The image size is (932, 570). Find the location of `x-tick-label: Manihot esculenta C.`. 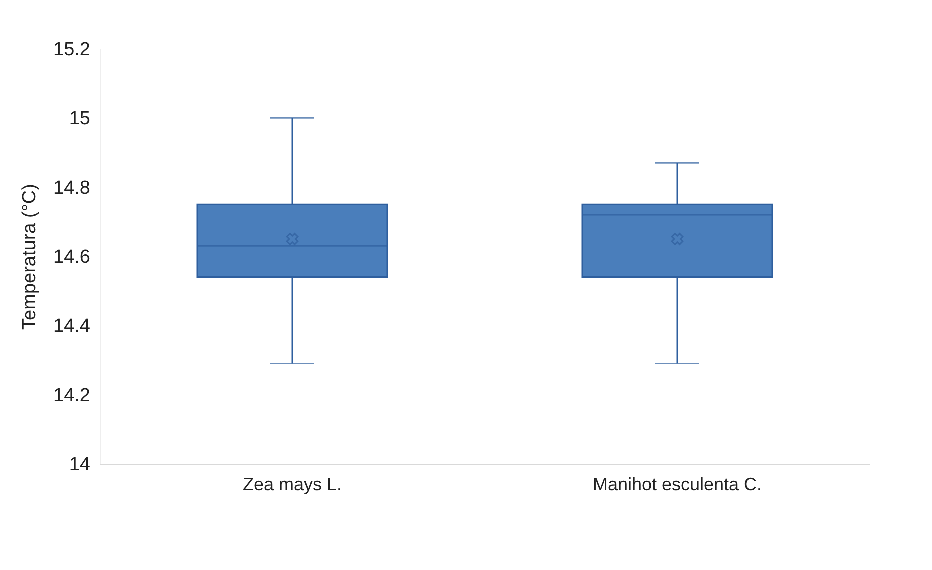

x-tick-label: Manihot esculenta C. is located at coordinates (677, 484).